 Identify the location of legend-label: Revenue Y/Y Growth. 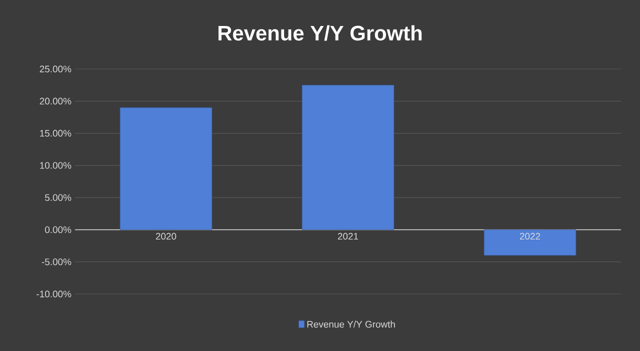
(351, 324).